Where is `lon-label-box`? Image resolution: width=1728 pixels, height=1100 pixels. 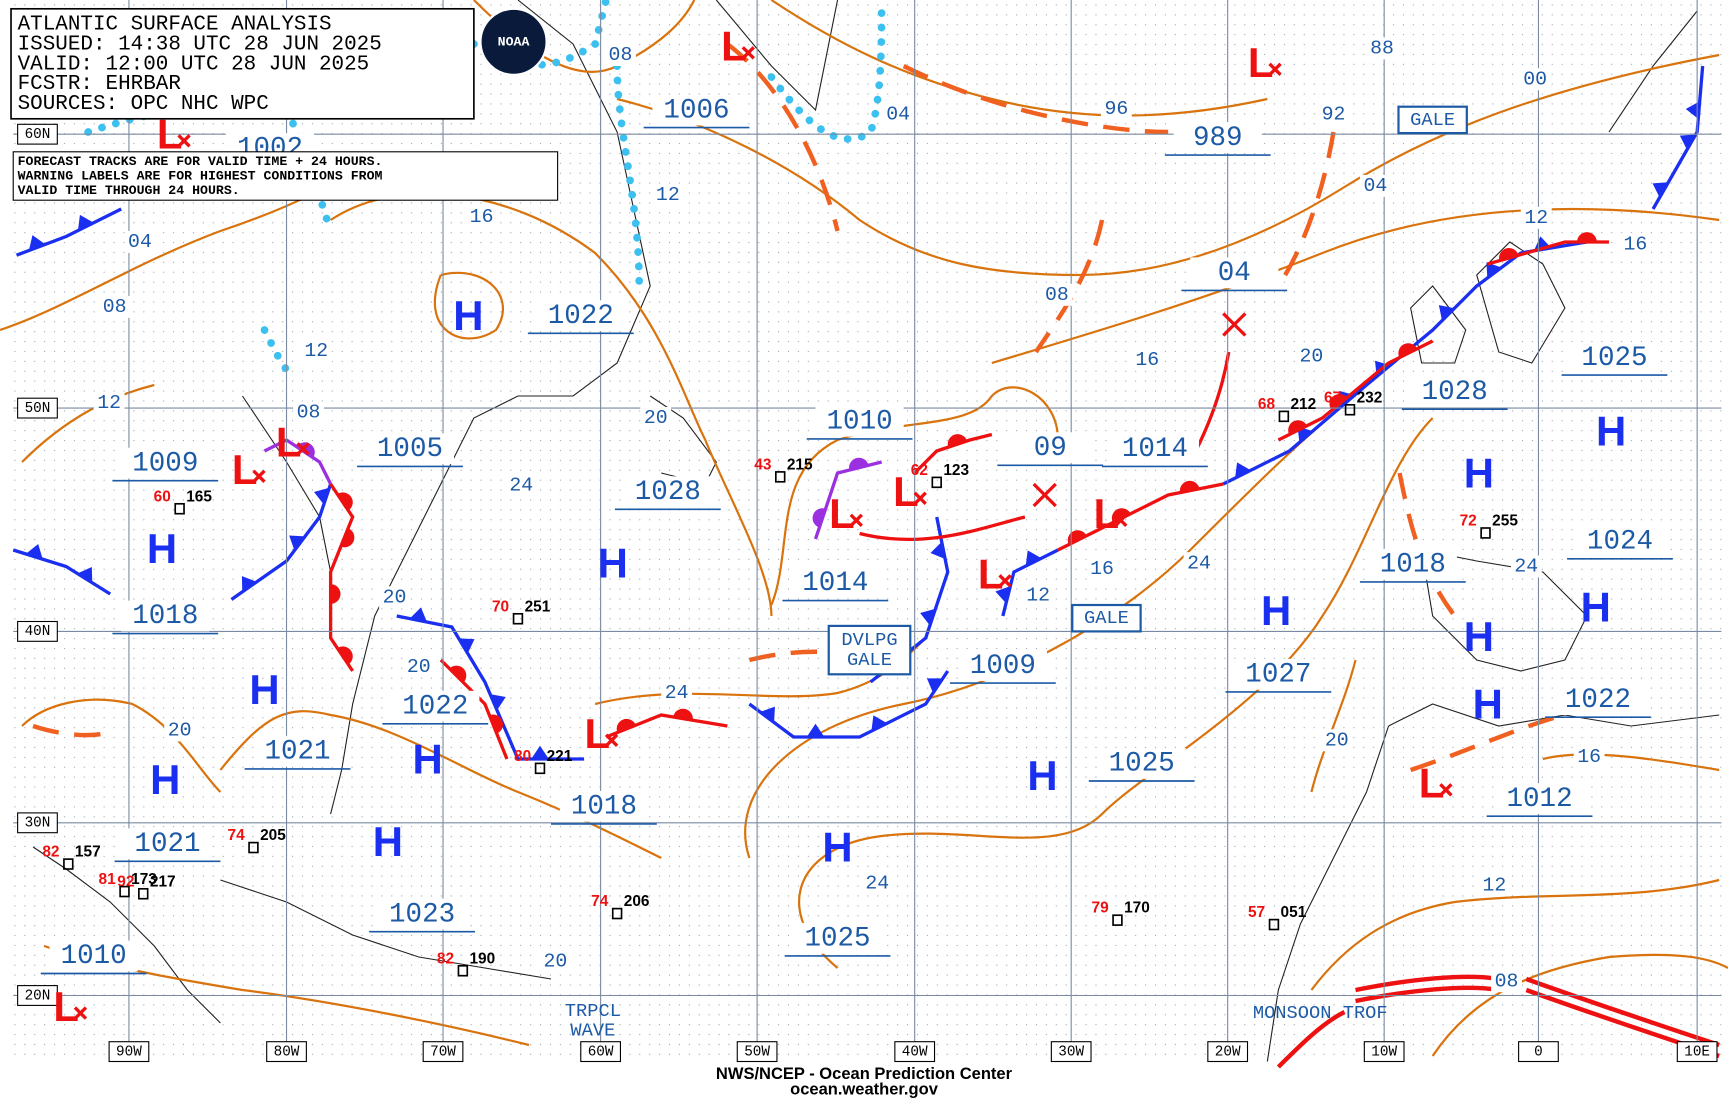 lon-label-box is located at coordinates (1697, 1052).